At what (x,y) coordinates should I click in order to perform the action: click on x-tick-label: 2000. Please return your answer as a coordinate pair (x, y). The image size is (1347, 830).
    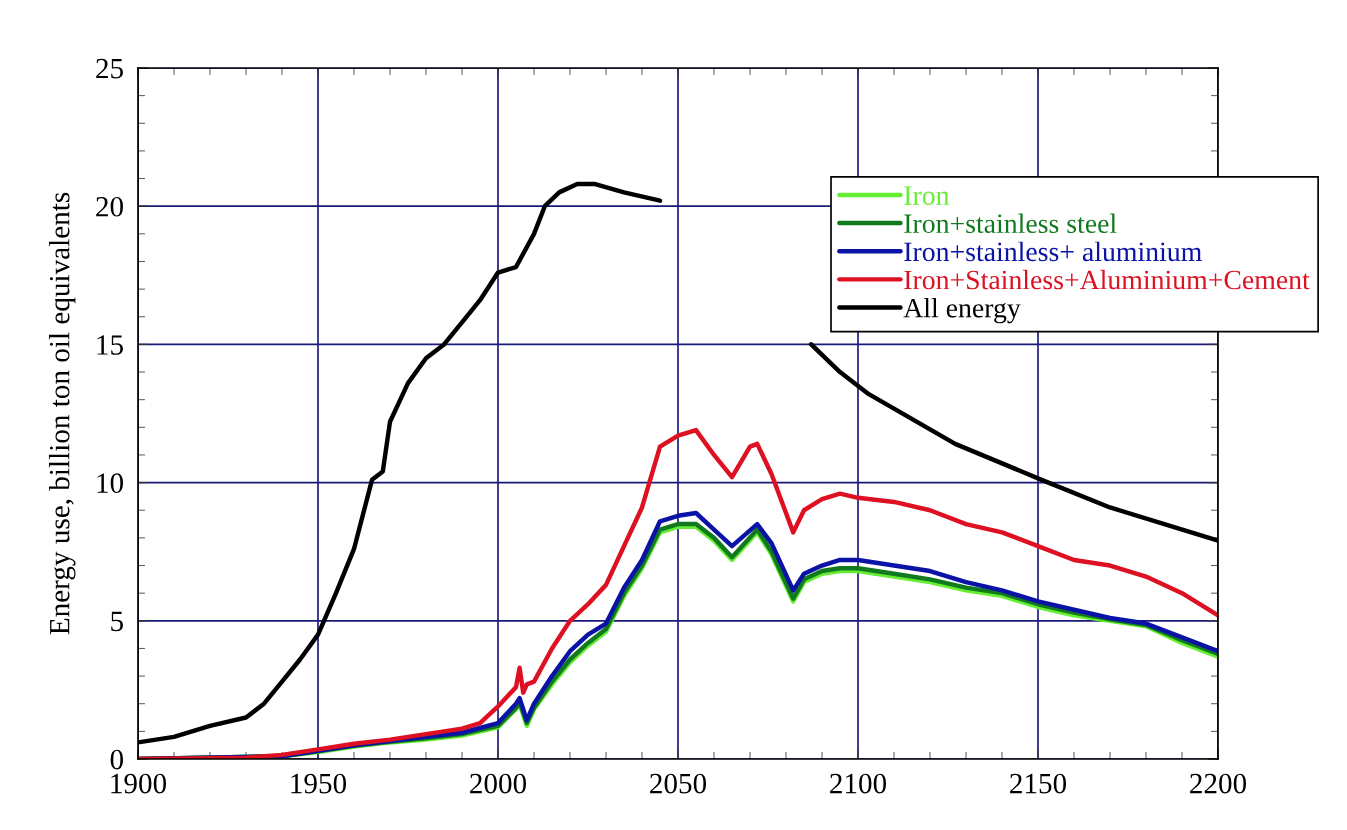
    Looking at the image, I should click on (498, 783).